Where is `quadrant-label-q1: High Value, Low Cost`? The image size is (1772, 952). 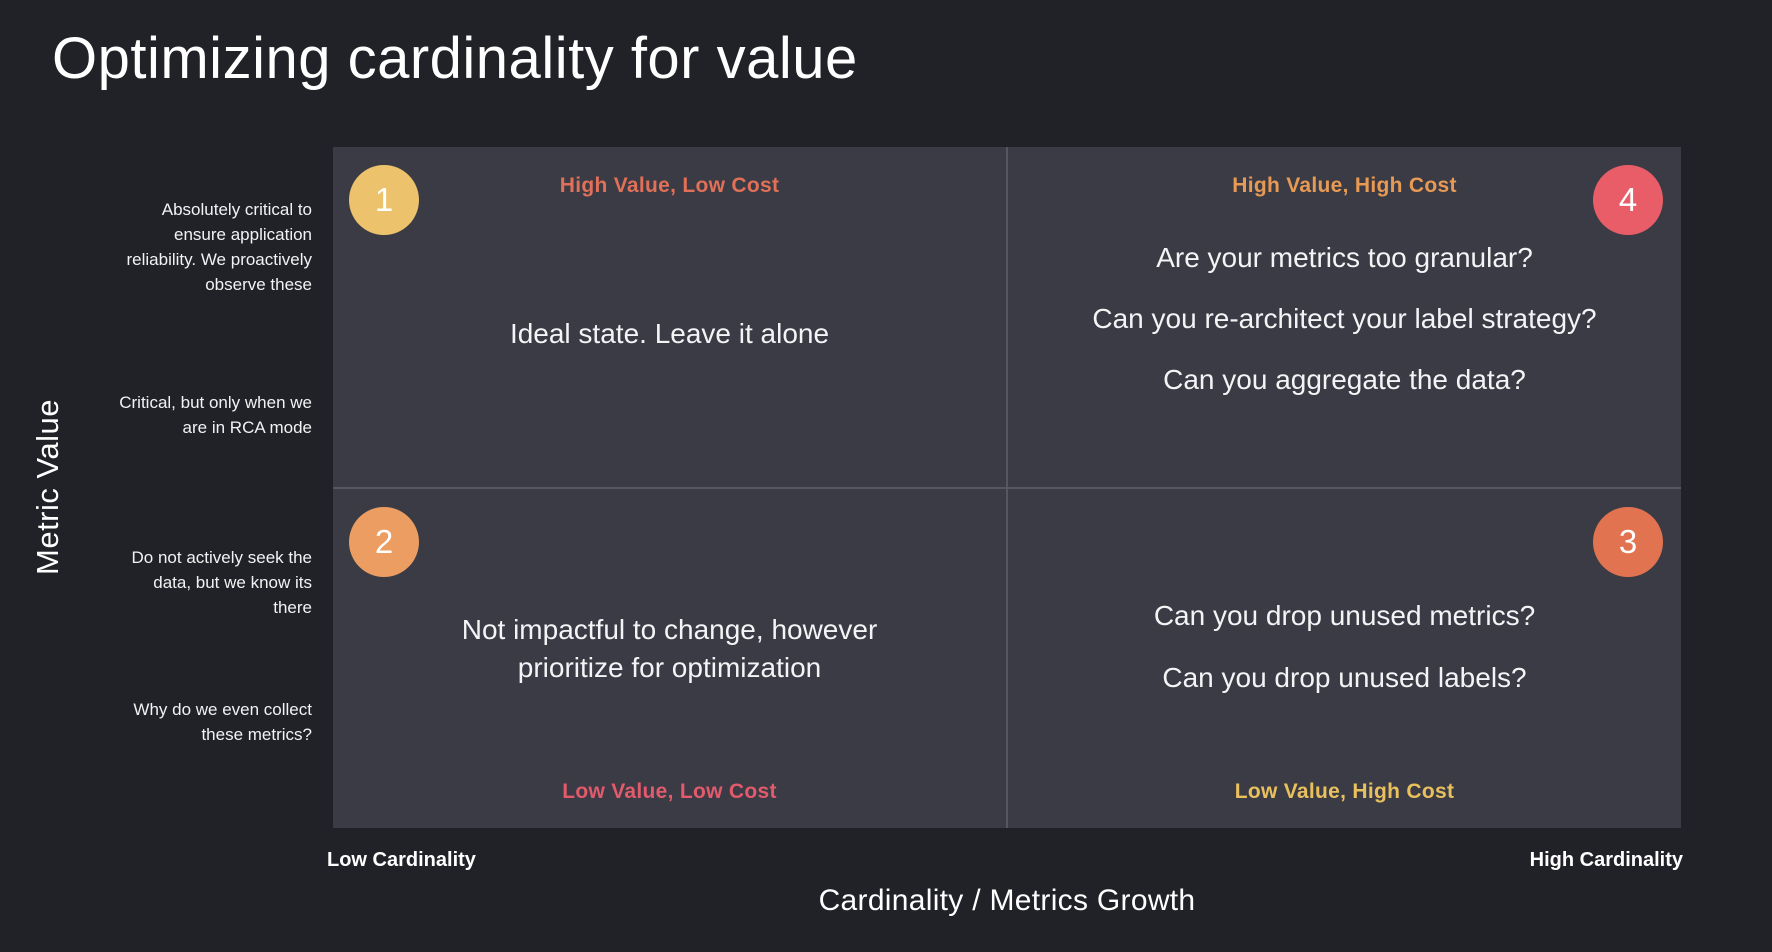
quadrant-label-q1: High Value, Low Cost is located at coordinates (669, 185).